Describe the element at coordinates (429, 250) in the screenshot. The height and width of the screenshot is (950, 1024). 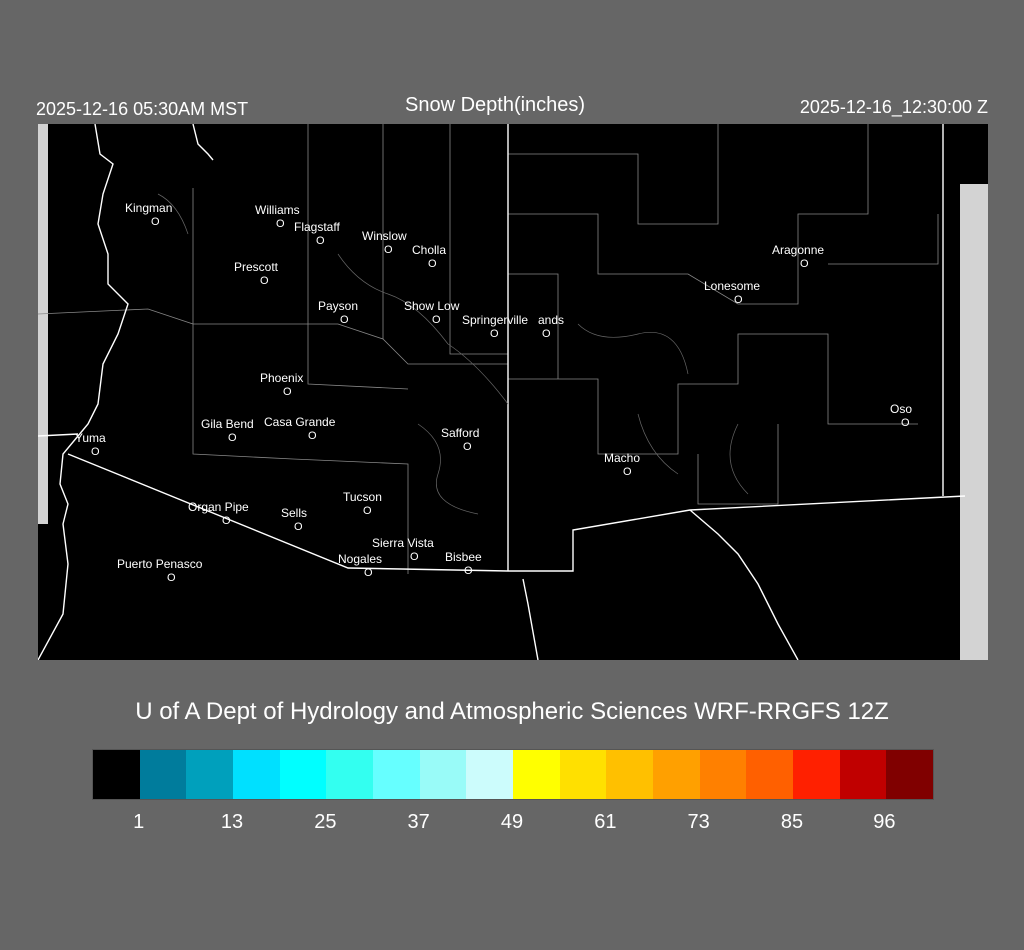
I see `city-label: Cholla` at that location.